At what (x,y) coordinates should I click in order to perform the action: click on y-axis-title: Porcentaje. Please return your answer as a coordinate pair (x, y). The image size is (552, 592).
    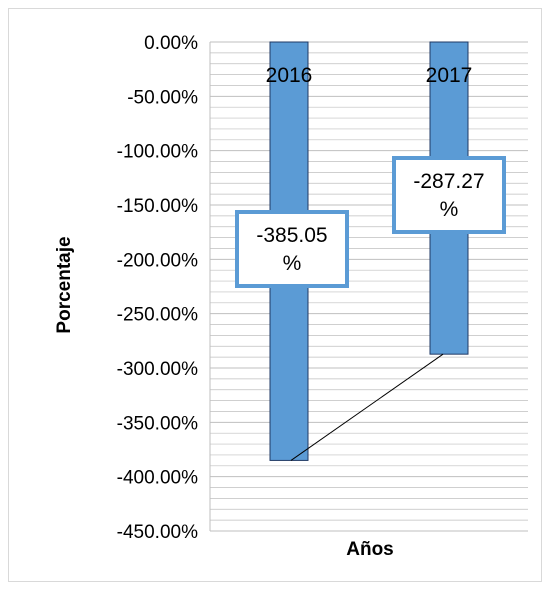
    Looking at the image, I should click on (64, 284).